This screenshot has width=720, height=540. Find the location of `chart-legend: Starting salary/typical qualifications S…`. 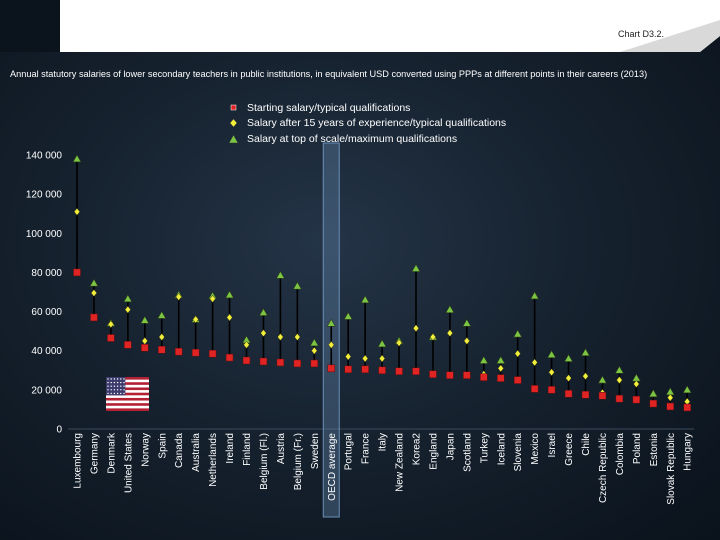

chart-legend: Starting salary/typical qualifications S… is located at coordinates (367, 123).